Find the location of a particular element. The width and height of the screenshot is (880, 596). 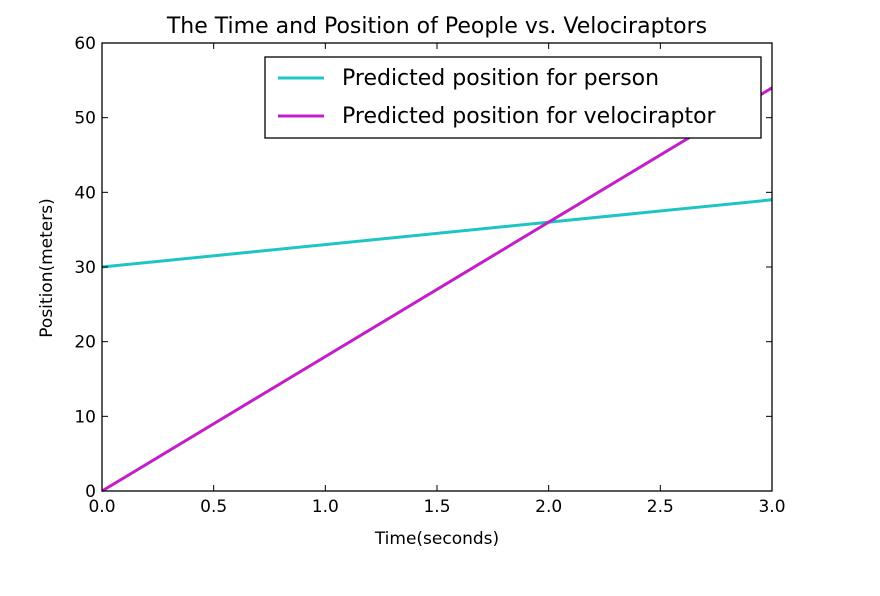

y-tick-label: 40 is located at coordinates (85, 193).